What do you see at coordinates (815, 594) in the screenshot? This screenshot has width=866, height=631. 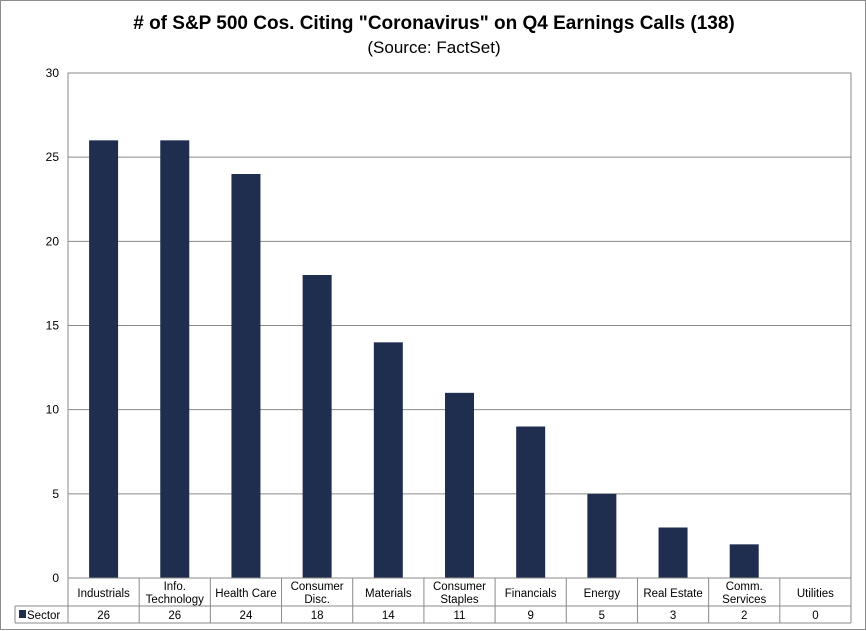 I see `category-label: Utilities` at bounding box center [815, 594].